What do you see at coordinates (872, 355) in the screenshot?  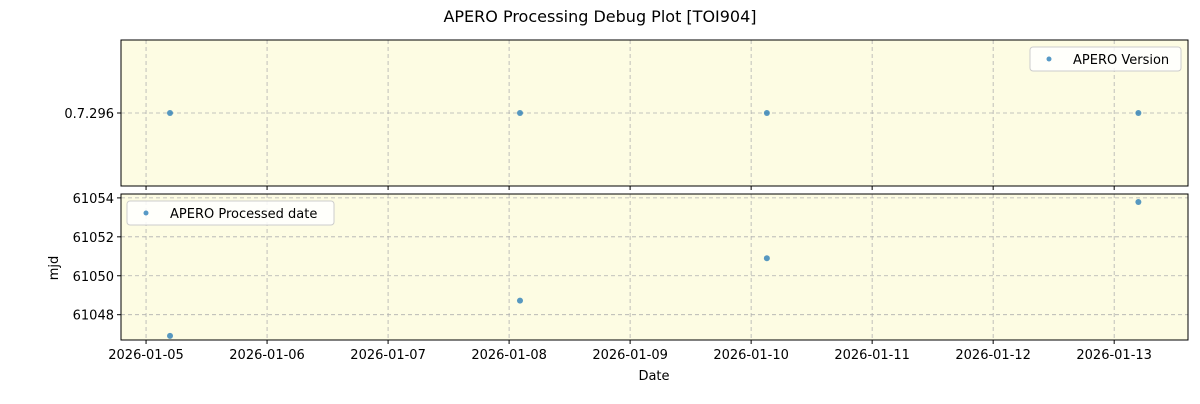 I see `x-tick-label: 2026-01-11` at bounding box center [872, 355].